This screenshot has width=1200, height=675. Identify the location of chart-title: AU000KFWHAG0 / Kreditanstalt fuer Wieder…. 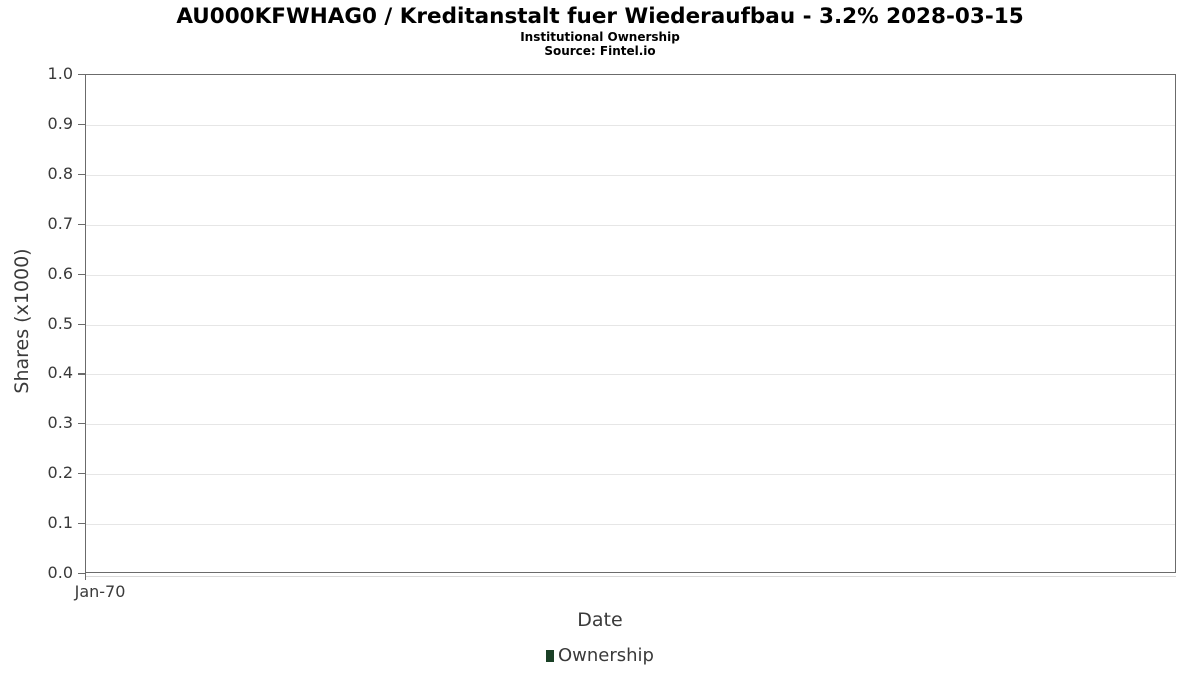
(600, 16).